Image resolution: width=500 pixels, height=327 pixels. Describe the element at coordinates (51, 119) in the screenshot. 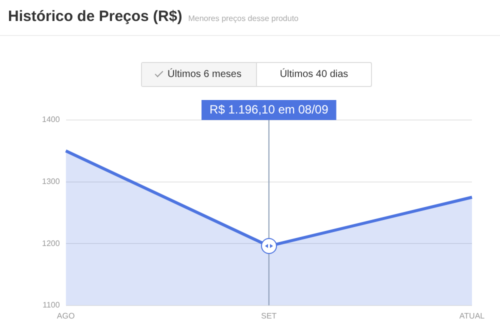

I see `y-tick-label: 1400` at that location.